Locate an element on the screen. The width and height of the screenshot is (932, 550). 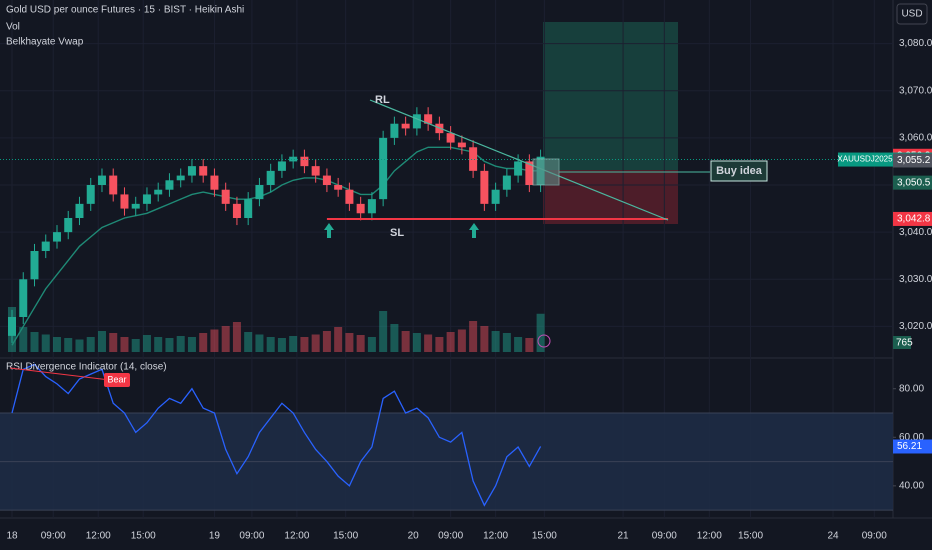
price-tag-label: 3,042.8 is located at coordinates (914, 219).